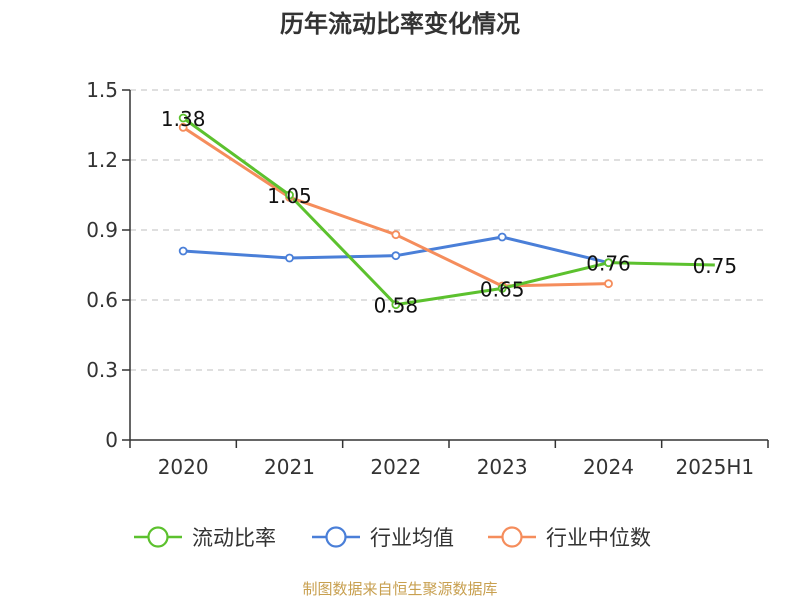 Image resolution: width=800 pixels, height=600 pixels. What do you see at coordinates (400, 24) in the screenshot?
I see `chart-title: 历年流动比率变化情况` at bounding box center [400, 24].